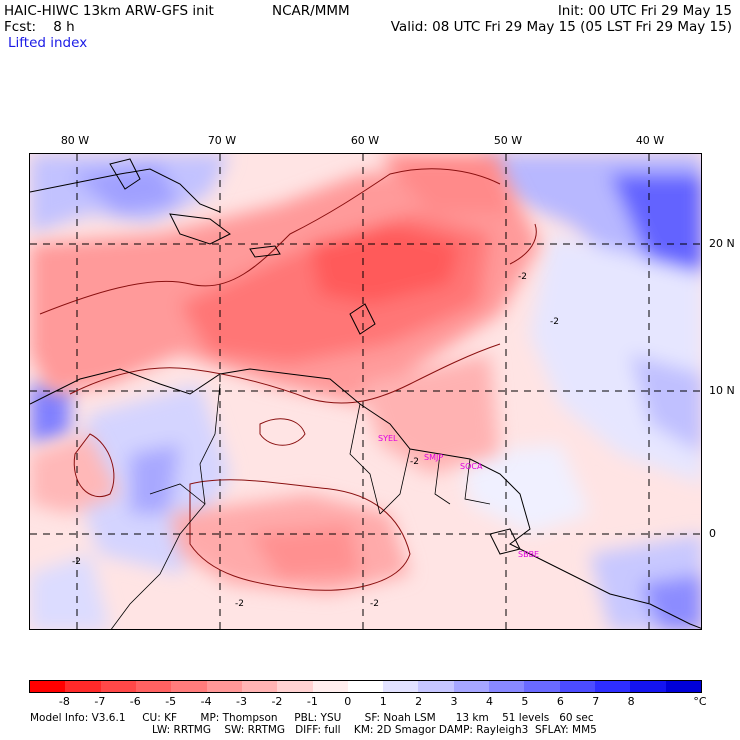 This screenshot has width=740, height=740. What do you see at coordinates (433, 457) in the screenshot?
I see `station-label: SMJP` at bounding box center [433, 457].